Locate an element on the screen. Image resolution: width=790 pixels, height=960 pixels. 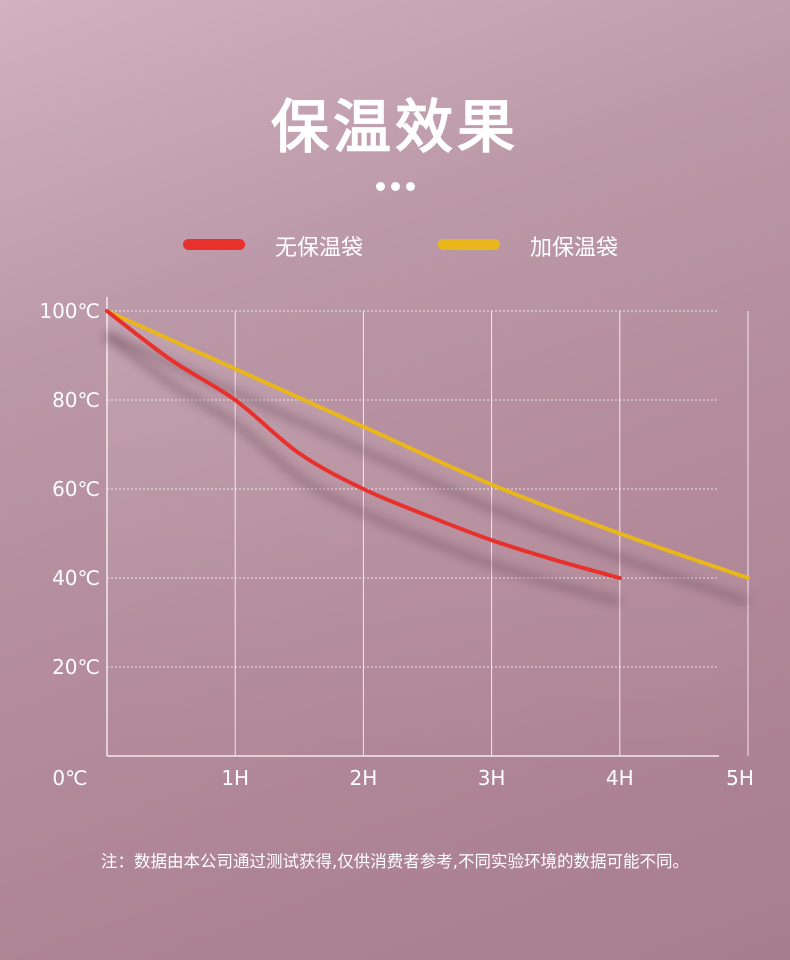
title-divider-dots is located at coordinates (395, 185).